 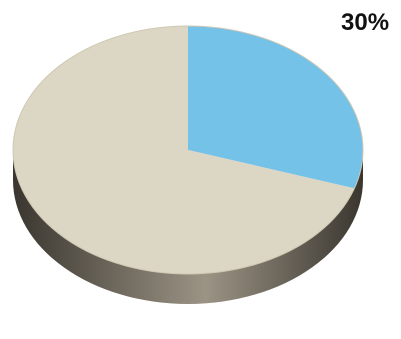 I want to click on slice-percent-label: 30%, so click(x=365, y=22).